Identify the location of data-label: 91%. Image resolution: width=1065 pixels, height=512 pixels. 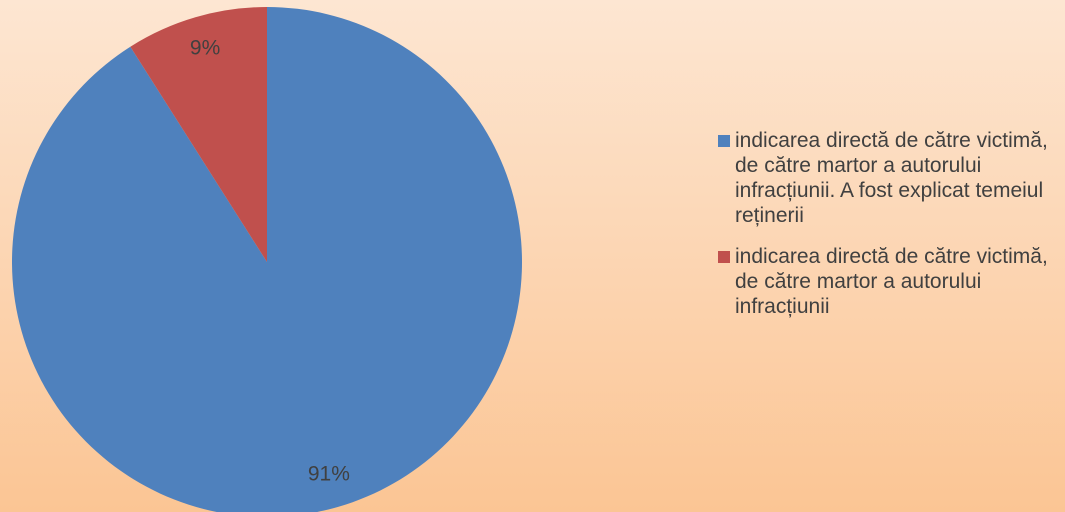
(329, 474).